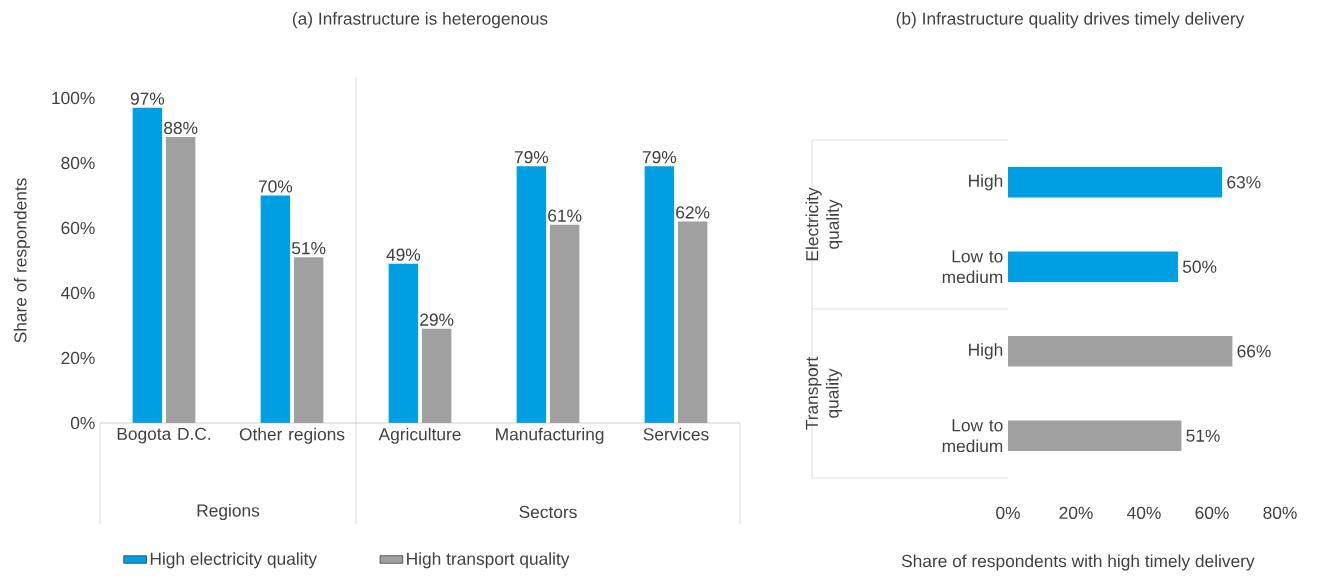 Image resolution: width=1331 pixels, height=578 pixels. What do you see at coordinates (1212, 512) in the screenshot?
I see `x-tick-label: 60%` at bounding box center [1212, 512].